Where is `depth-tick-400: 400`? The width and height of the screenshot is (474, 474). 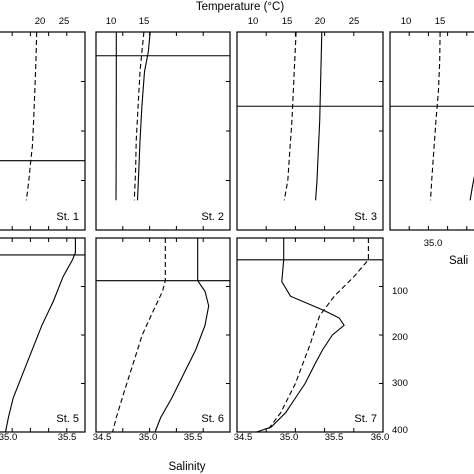
depth-tick-400: 400 is located at coordinates (400, 430).